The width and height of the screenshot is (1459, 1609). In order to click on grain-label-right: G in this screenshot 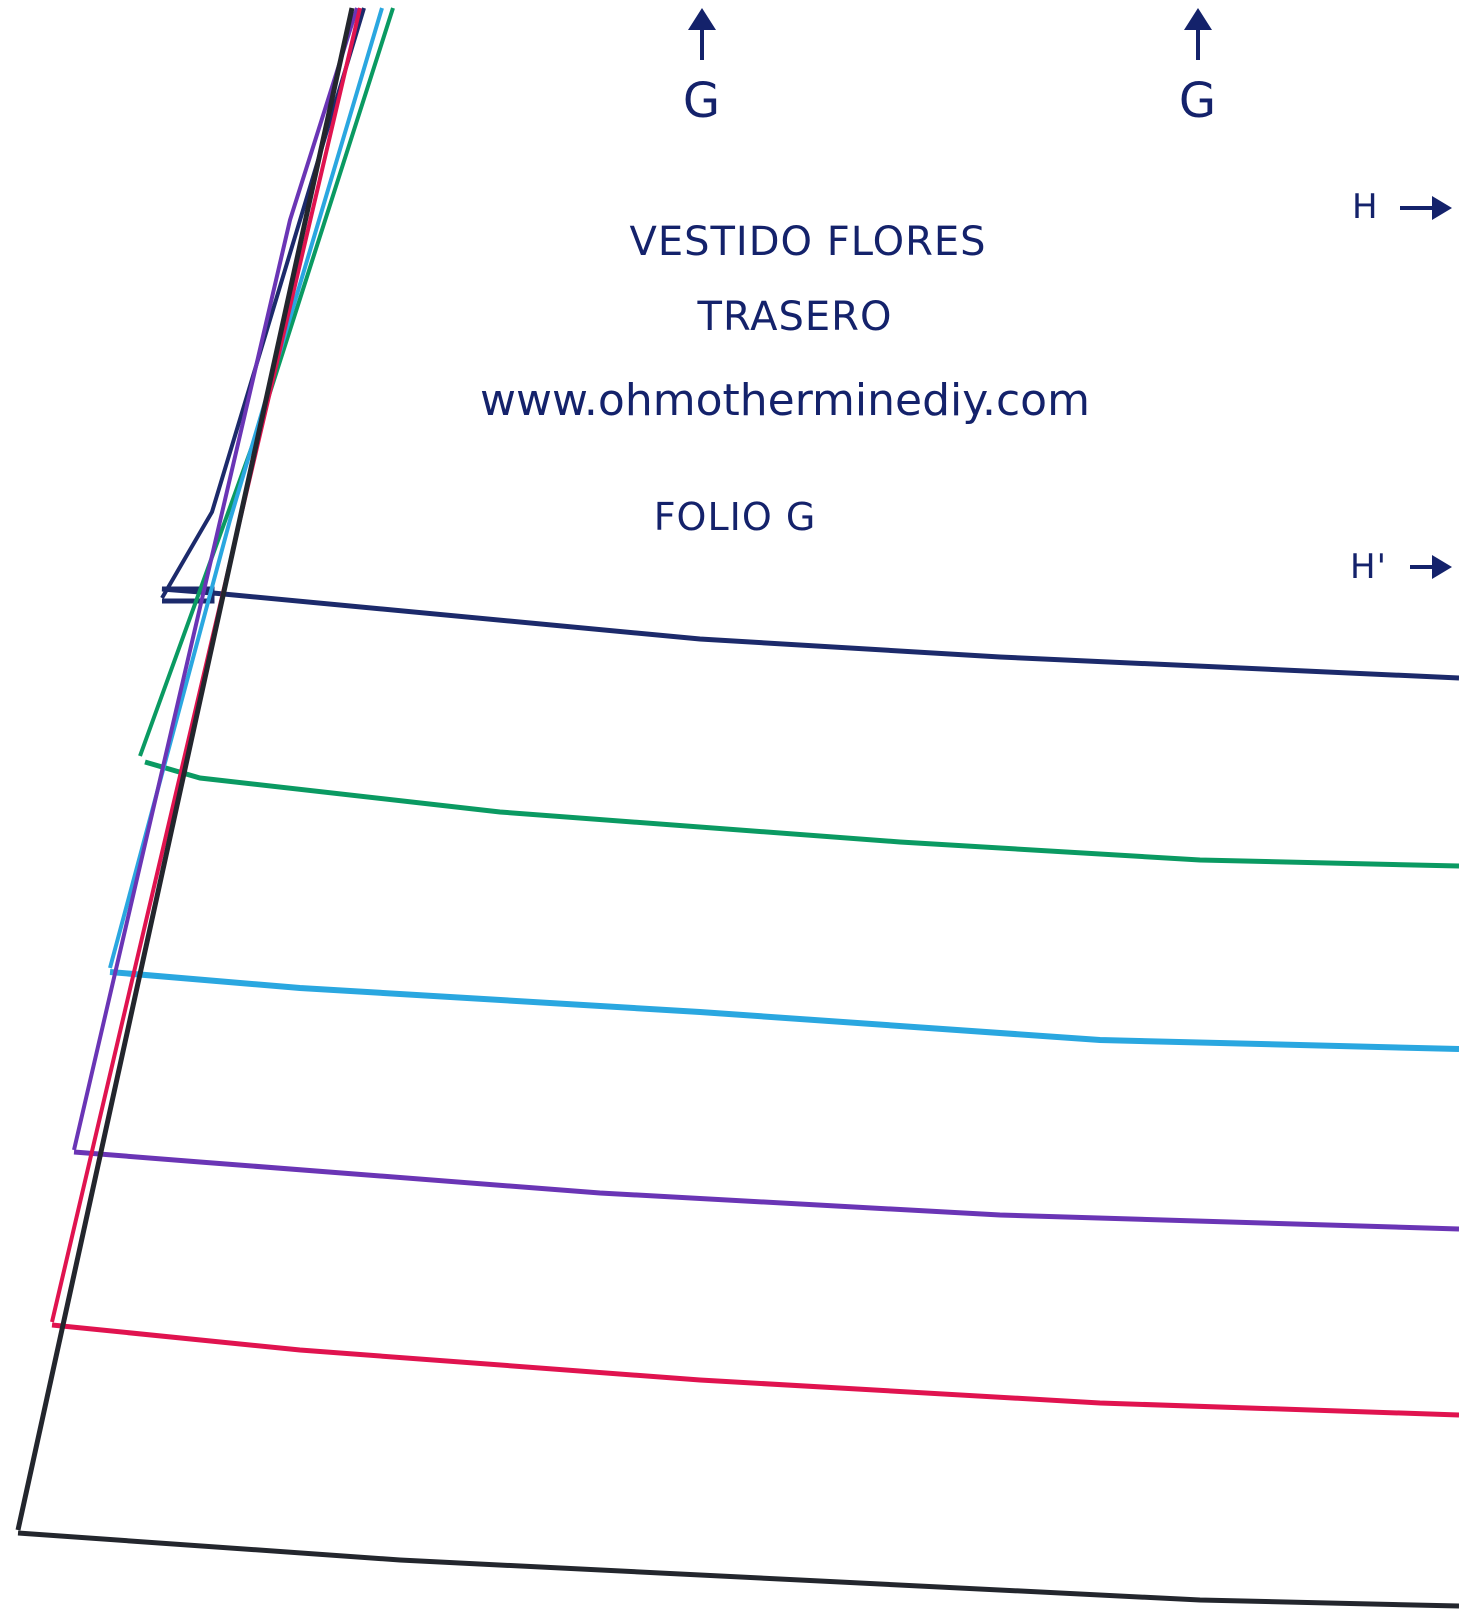, I will do `click(1198, 101)`.